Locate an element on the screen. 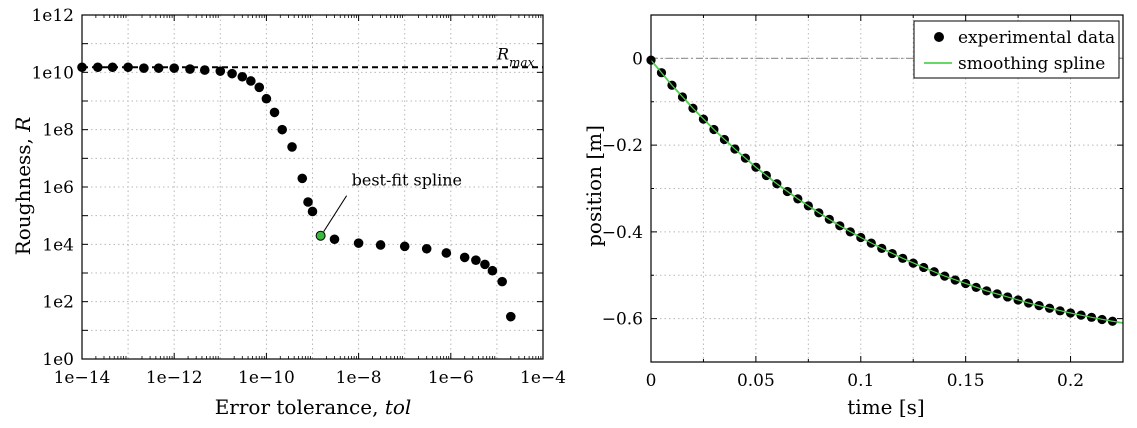 The height and width of the screenshot is (428, 1137). left-x-tick-label: 1e−8 is located at coordinates (359, 378).